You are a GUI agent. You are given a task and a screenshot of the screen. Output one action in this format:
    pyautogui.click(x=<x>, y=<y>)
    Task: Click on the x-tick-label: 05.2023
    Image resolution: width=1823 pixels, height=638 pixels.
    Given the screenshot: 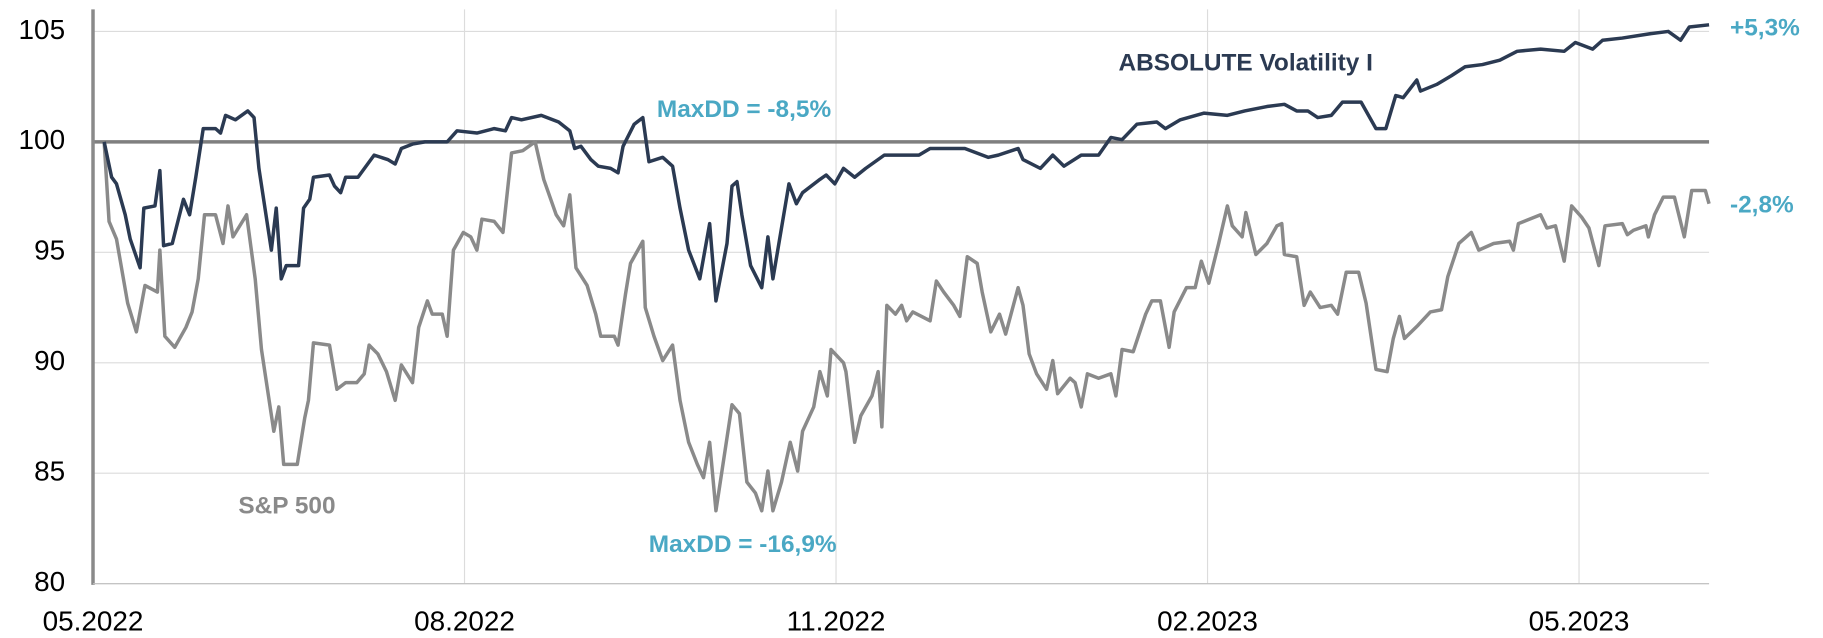 What is the action you would take?
    pyautogui.click(x=1579, y=621)
    